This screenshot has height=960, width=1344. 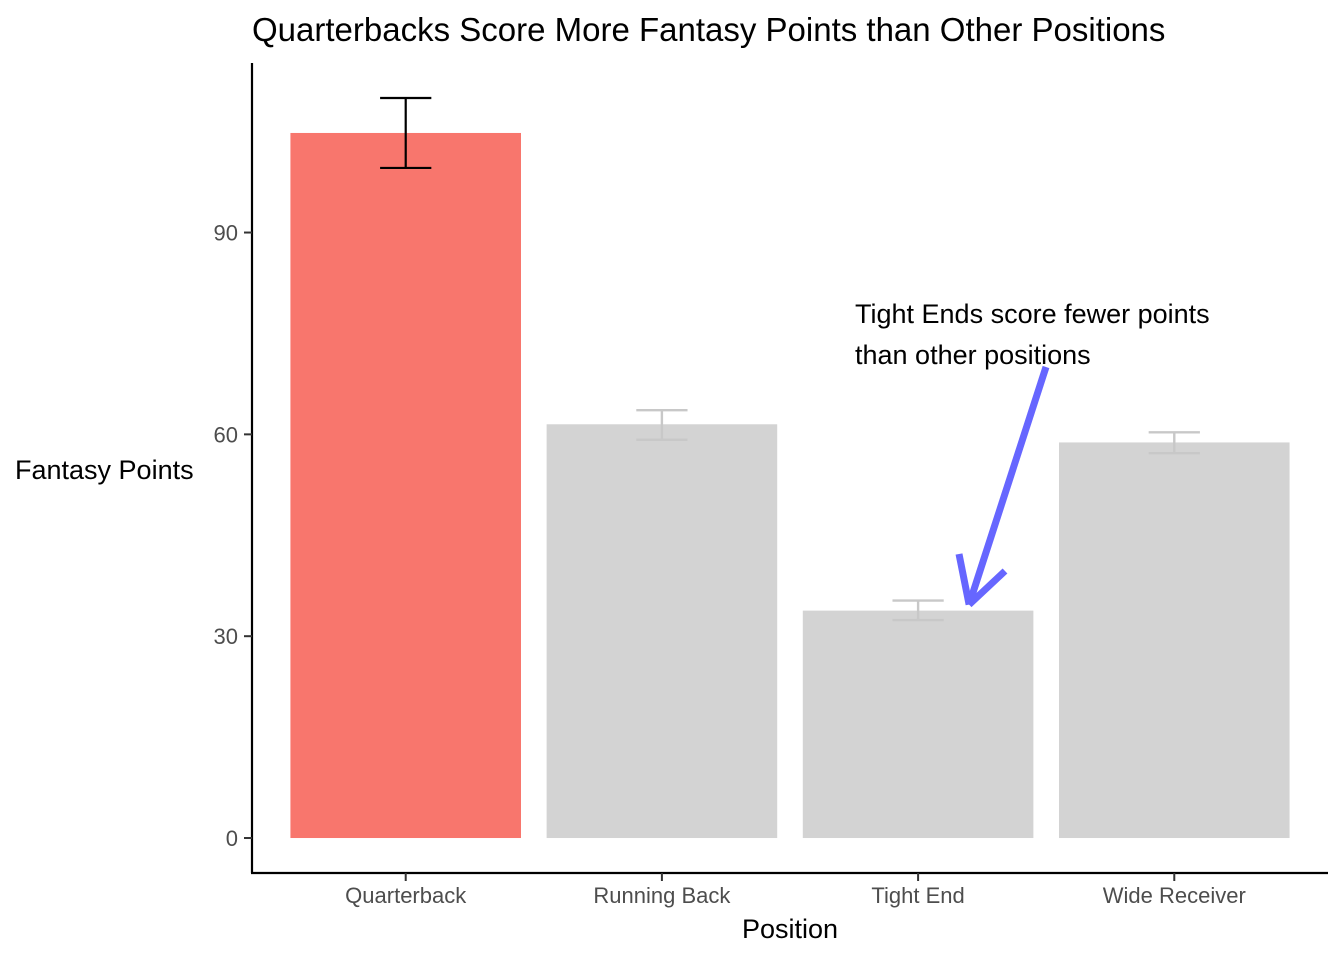 I want to click on annotation-arrow, so click(x=1002, y=486).